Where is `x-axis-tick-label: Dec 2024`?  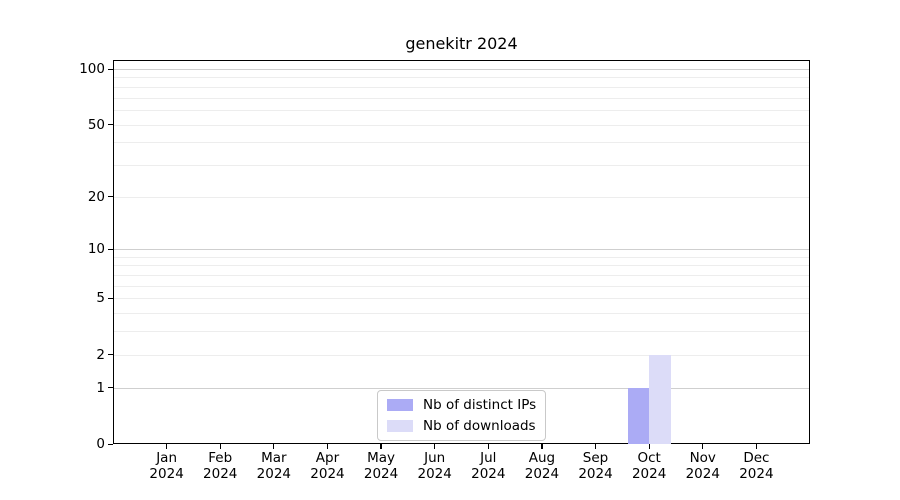 x-axis-tick-label: Dec 2024 is located at coordinates (756, 466).